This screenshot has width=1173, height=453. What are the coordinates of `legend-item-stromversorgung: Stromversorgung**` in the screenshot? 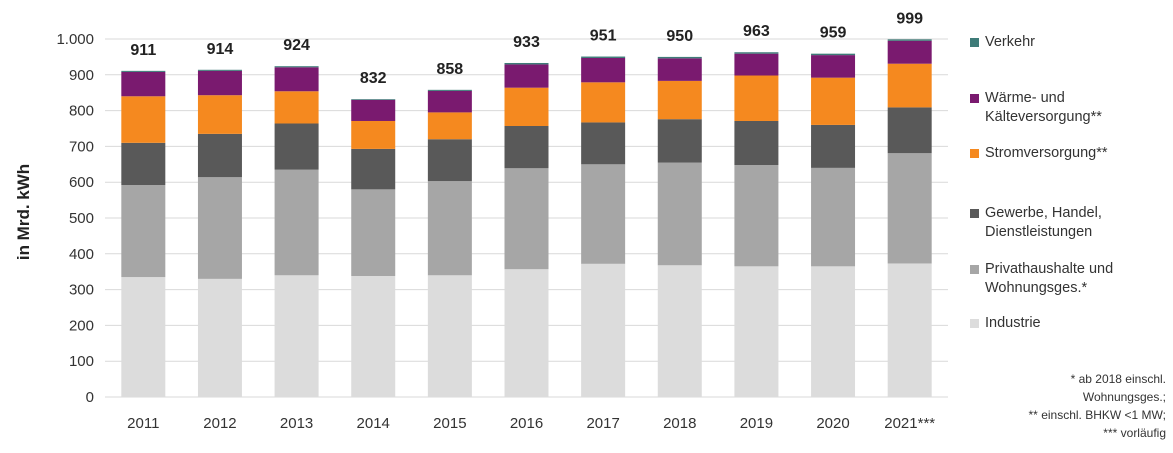 It's located at (1039, 153).